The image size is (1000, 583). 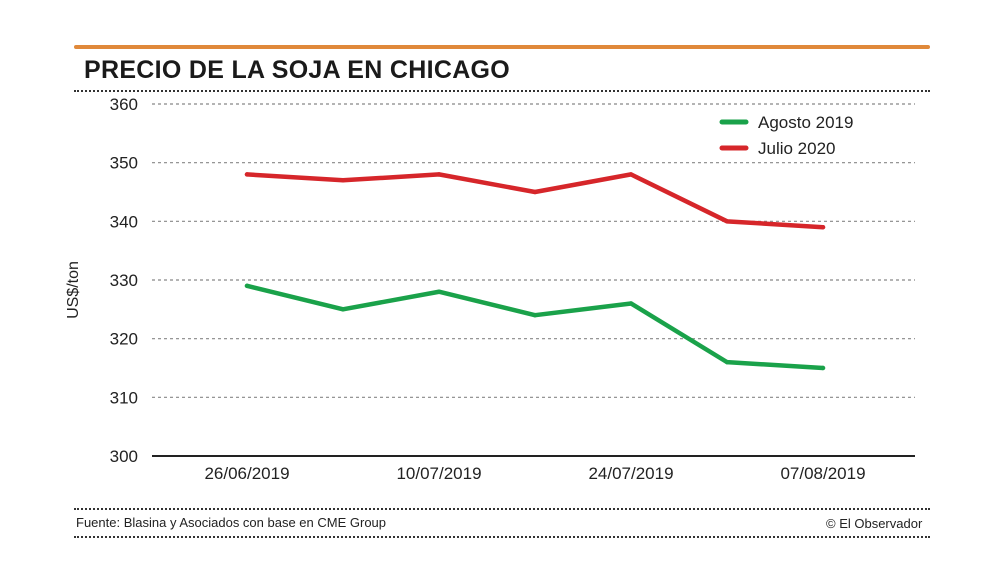 What do you see at coordinates (822, 473) in the screenshot?
I see `x-tick-label: 07/08/2019` at bounding box center [822, 473].